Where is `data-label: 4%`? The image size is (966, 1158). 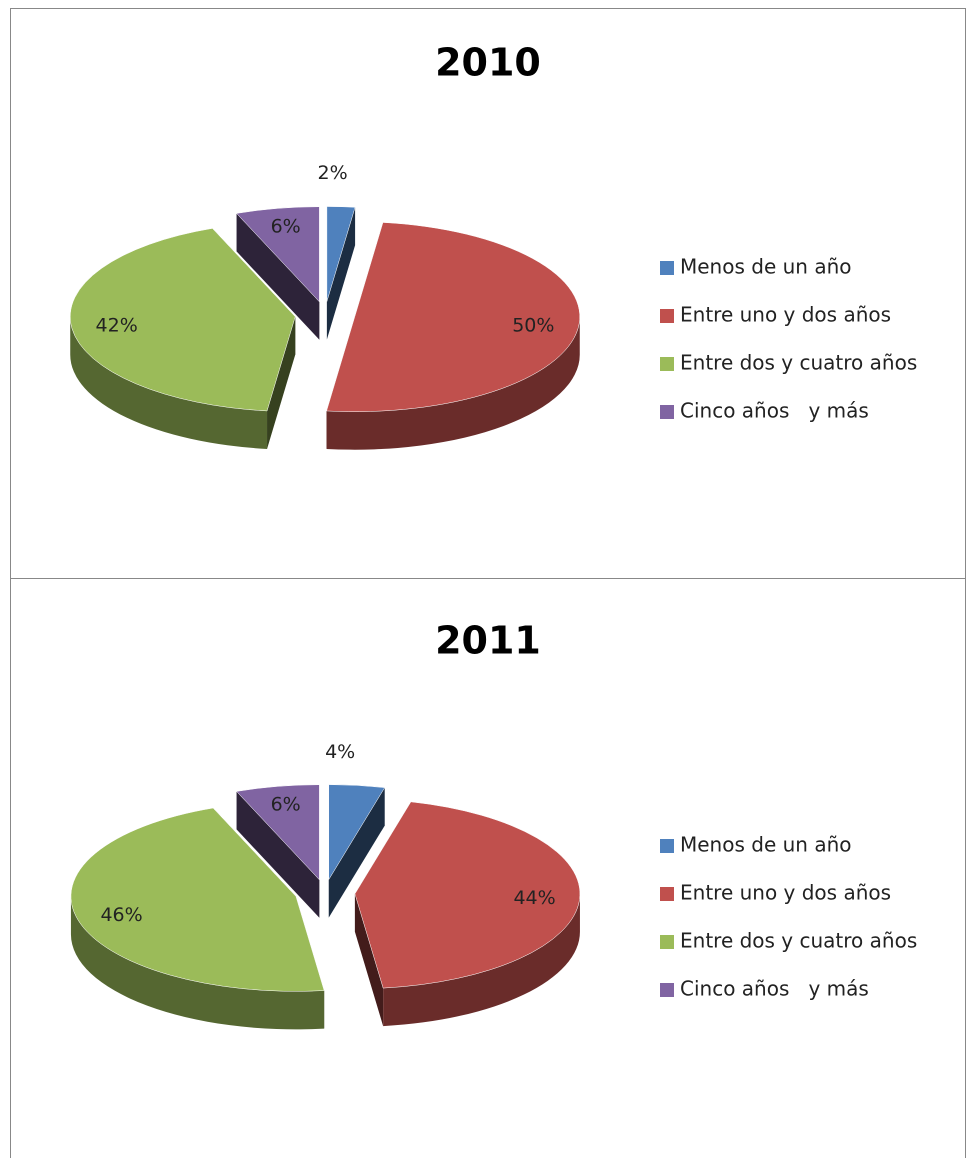 data-label: 4% is located at coordinates (340, 752).